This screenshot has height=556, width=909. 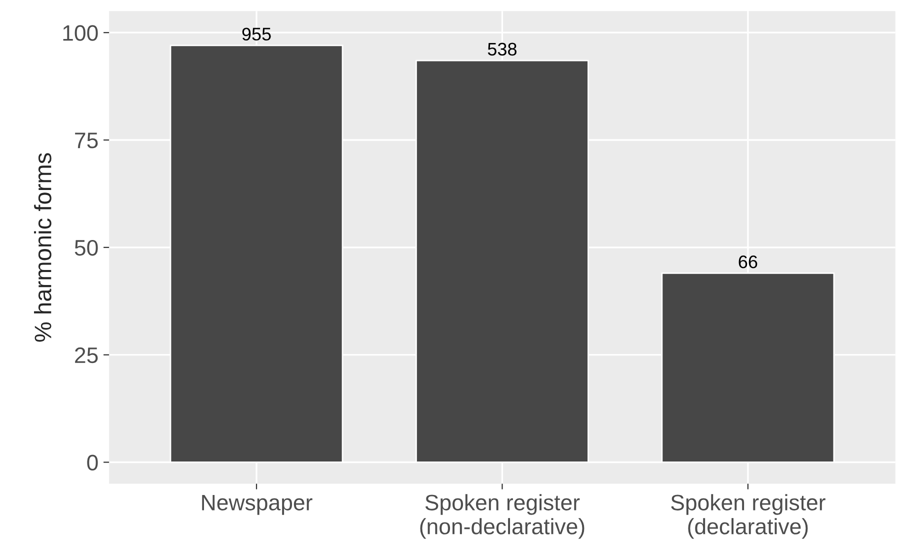 I want to click on x-tick-label: Spoken register (non-declarative), so click(x=502, y=516).